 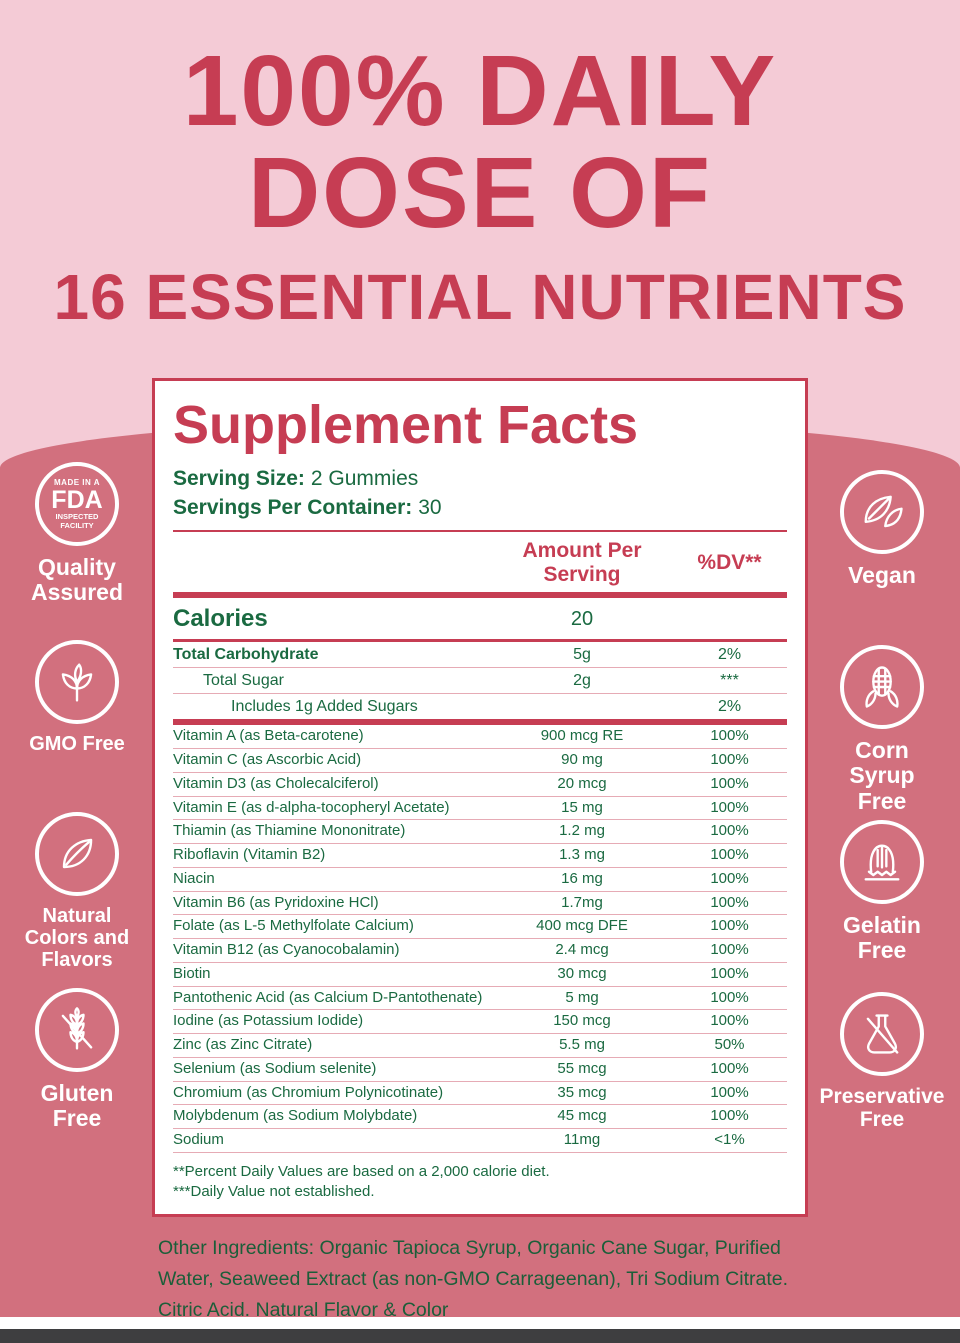 I want to click on nutrient-name: Thiamin (as Thiamine Mononitrate), so click(x=289, y=831).